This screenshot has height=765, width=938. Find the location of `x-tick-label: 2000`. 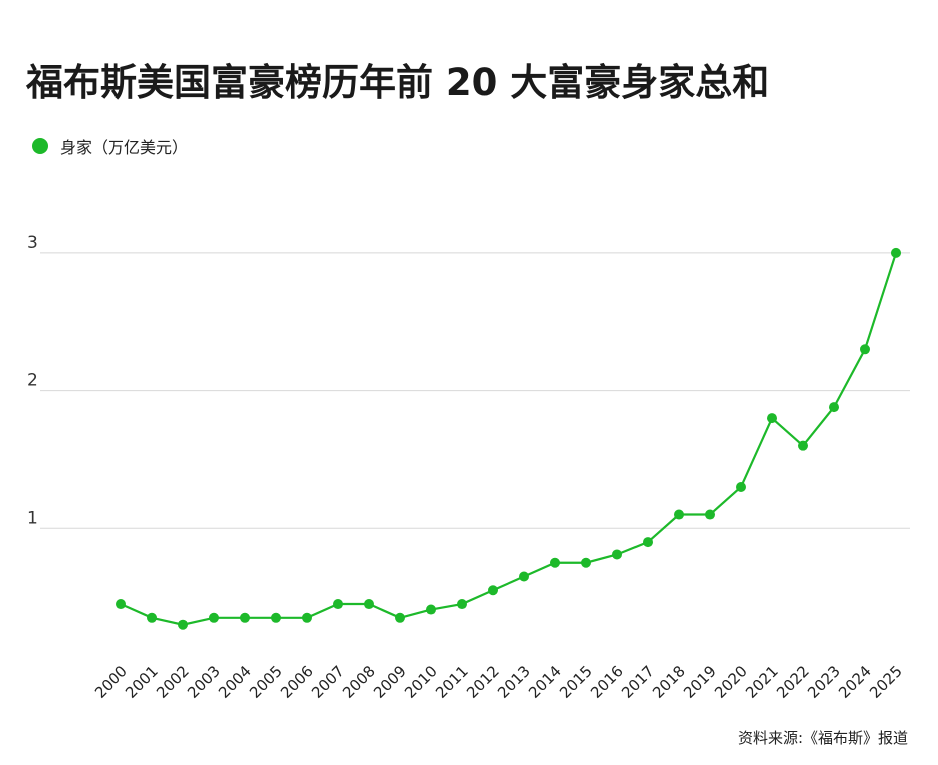

x-tick-label: 2000 is located at coordinates (111, 682).